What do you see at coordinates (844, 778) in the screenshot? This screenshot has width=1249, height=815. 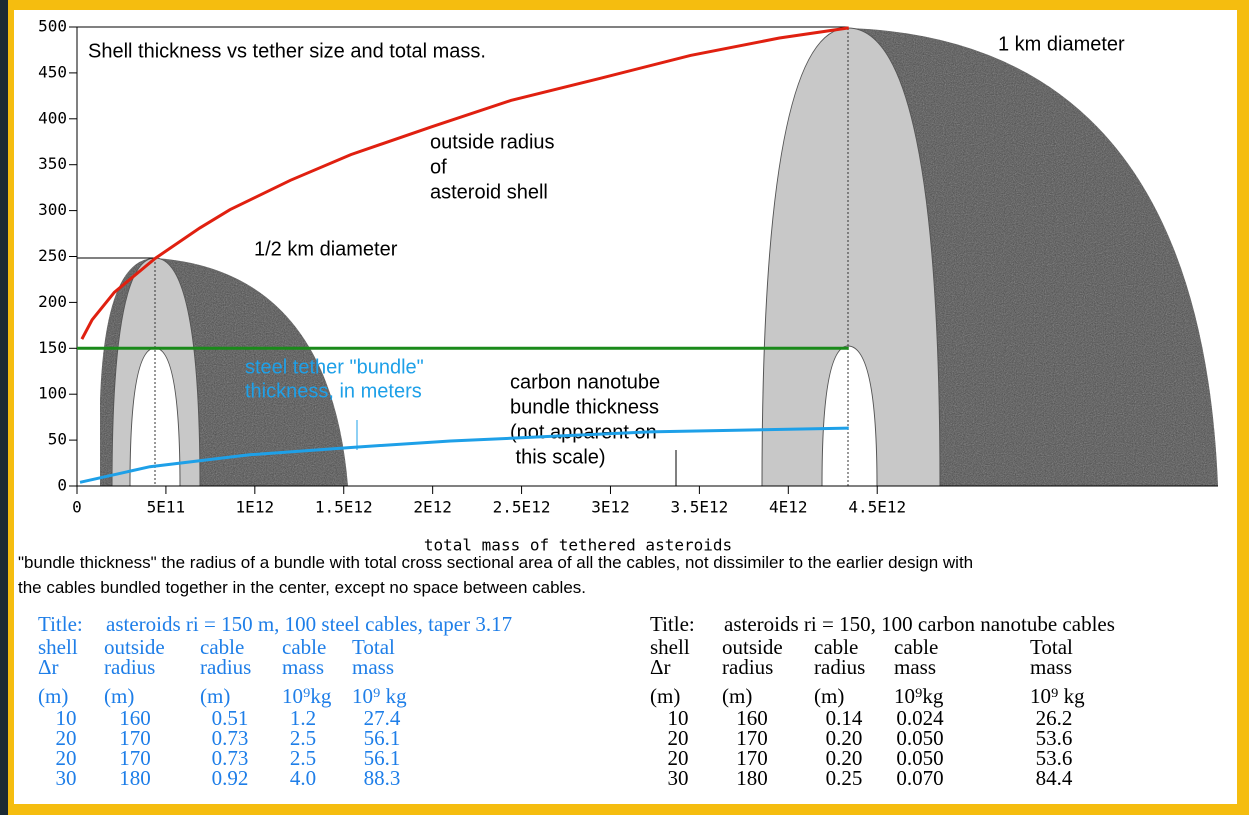 I see `table-cell: 0.25` at bounding box center [844, 778].